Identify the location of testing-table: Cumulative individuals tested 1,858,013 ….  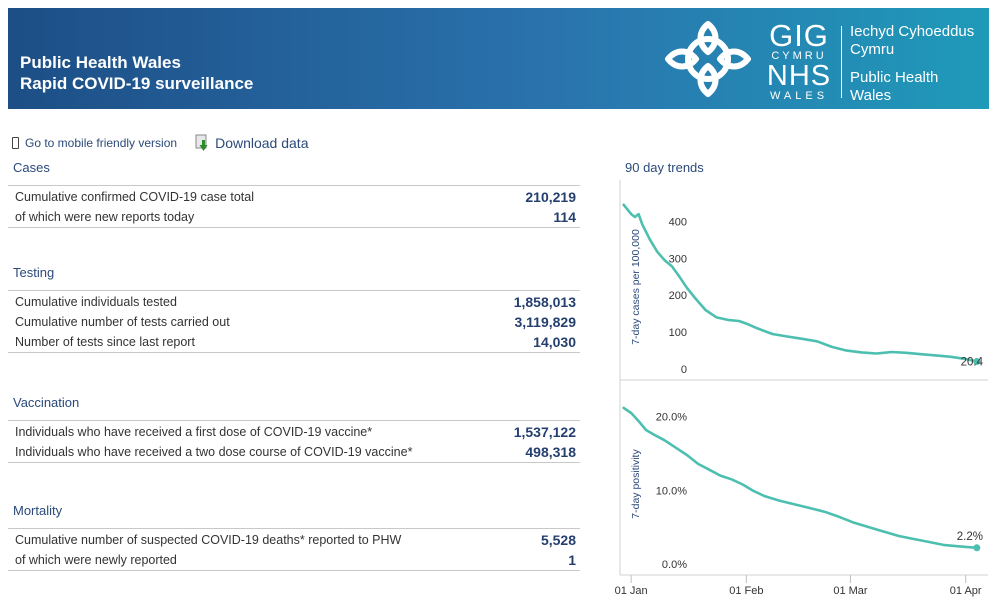
(294, 321).